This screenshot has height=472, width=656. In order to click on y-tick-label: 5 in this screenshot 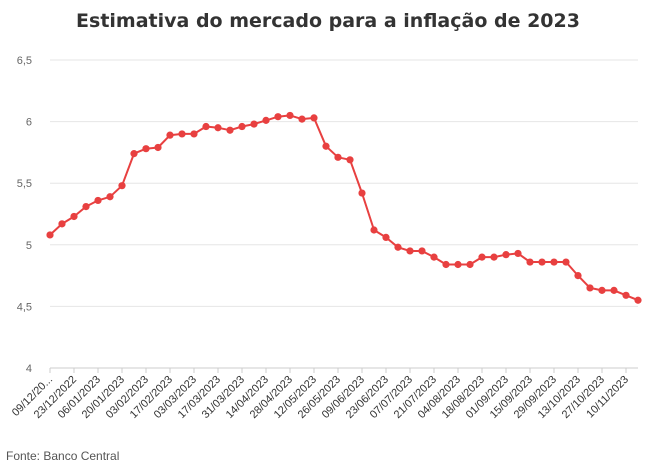, I will do `click(29, 246)`.